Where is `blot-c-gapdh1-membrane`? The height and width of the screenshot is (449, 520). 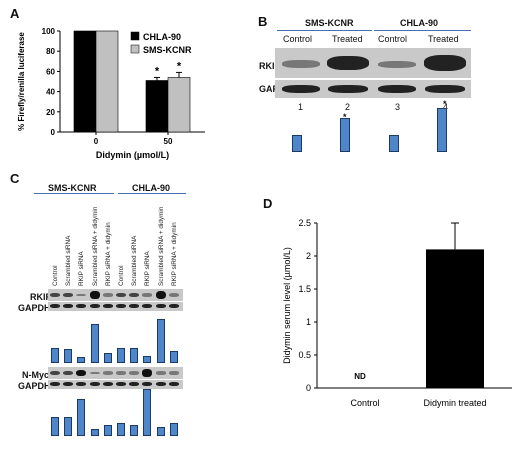 blot-c-gapdh1-membrane is located at coordinates (115, 306).